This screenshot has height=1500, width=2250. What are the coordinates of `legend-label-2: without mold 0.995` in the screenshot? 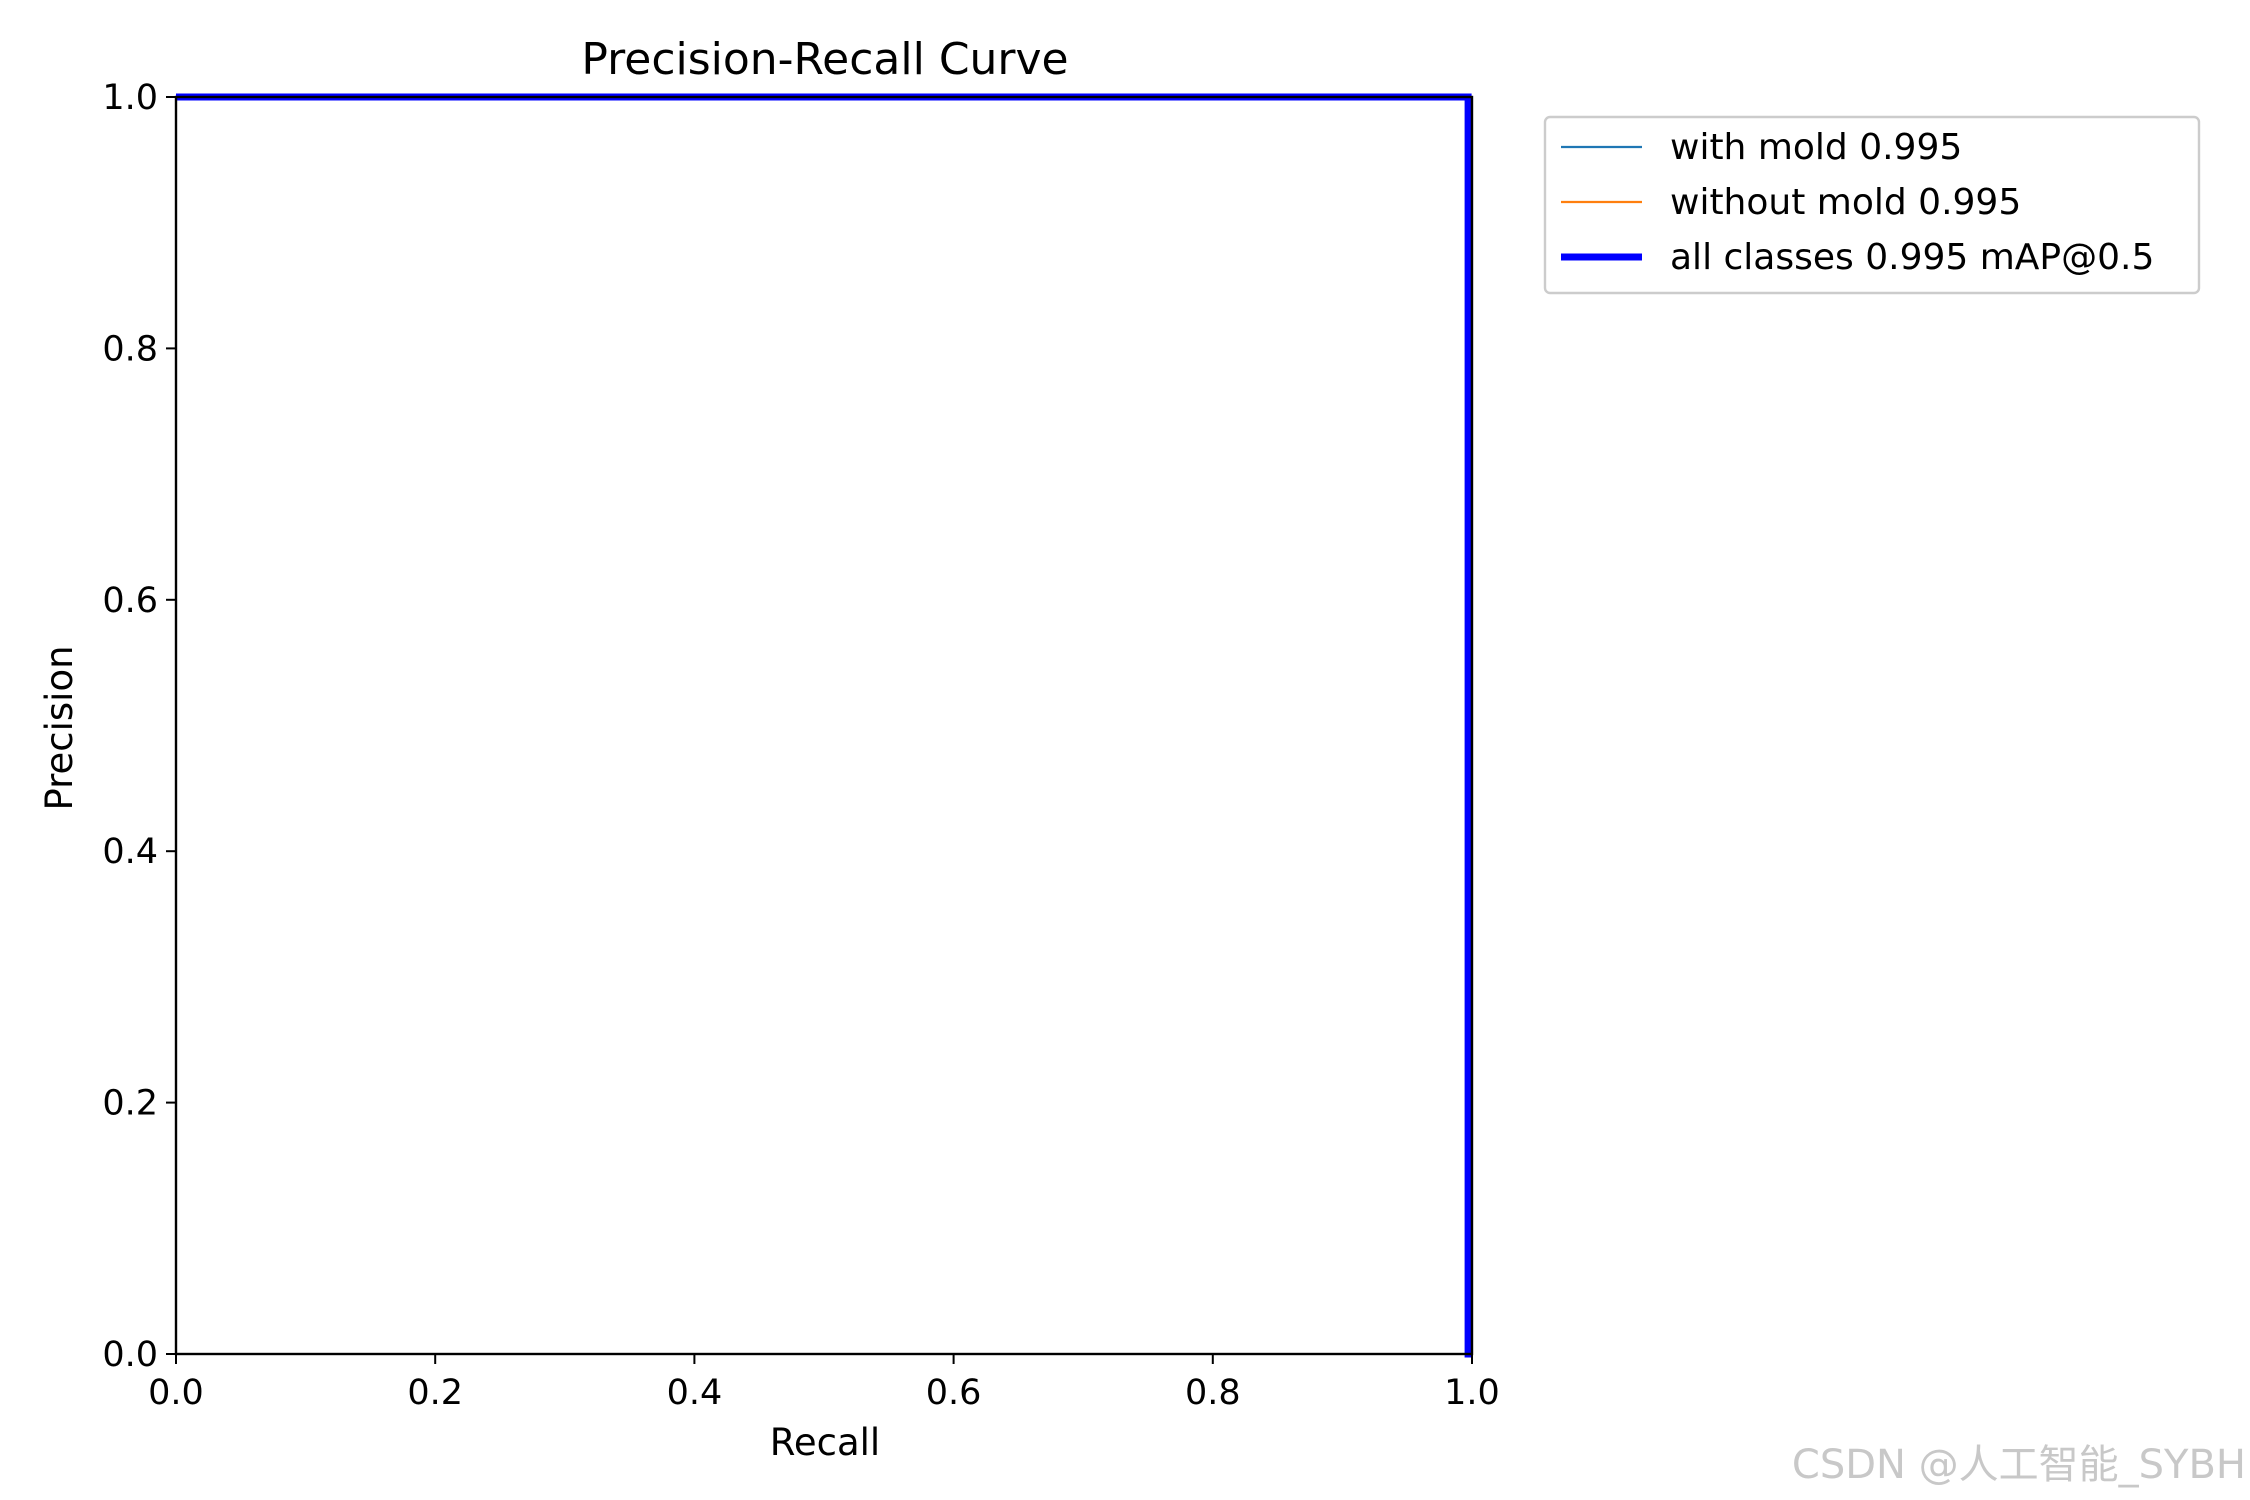 It's located at (1845, 202).